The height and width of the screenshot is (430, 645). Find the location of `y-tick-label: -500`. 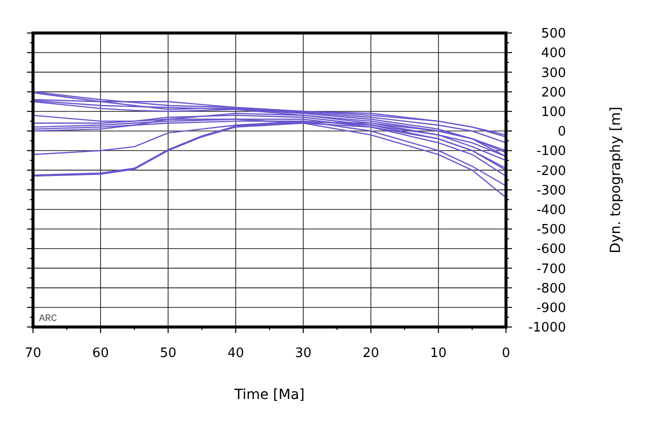

y-tick-label: -500 is located at coordinates (551, 230).